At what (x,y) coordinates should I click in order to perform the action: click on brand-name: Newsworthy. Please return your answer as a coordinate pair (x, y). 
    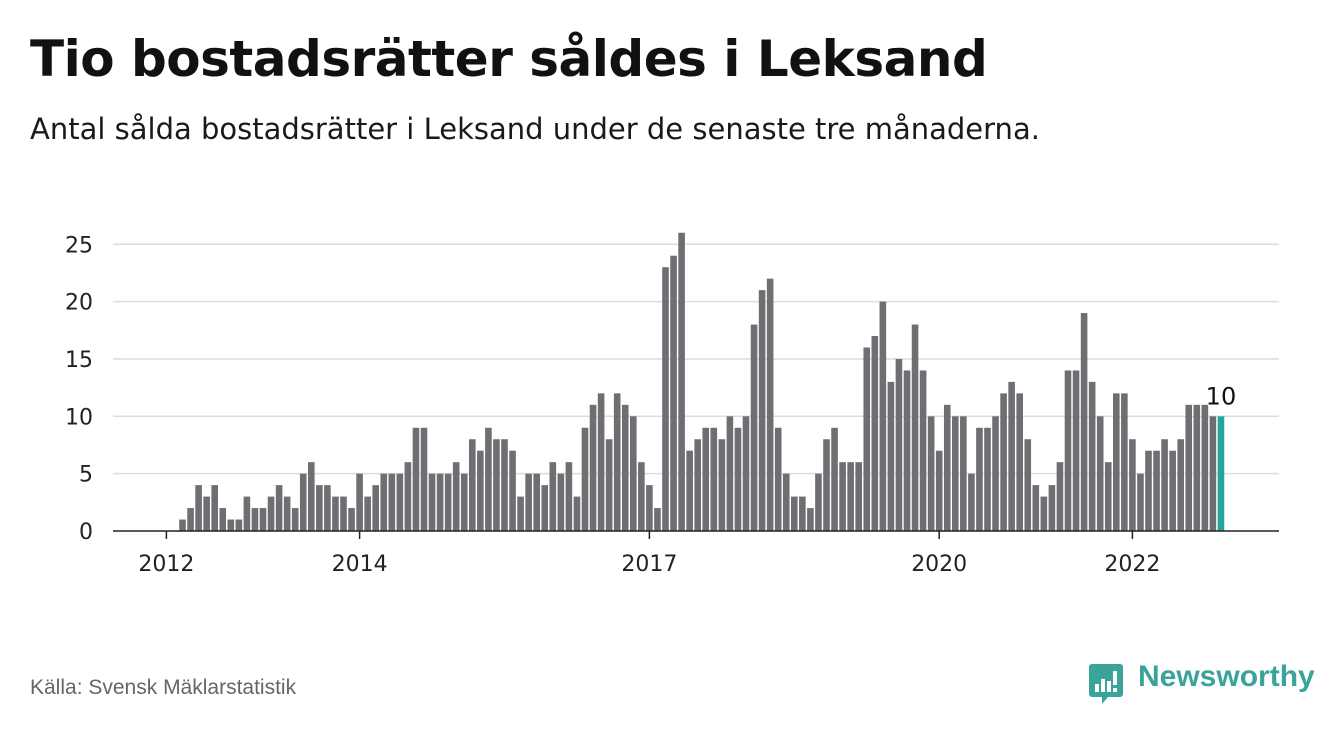
    Looking at the image, I should click on (1226, 676).